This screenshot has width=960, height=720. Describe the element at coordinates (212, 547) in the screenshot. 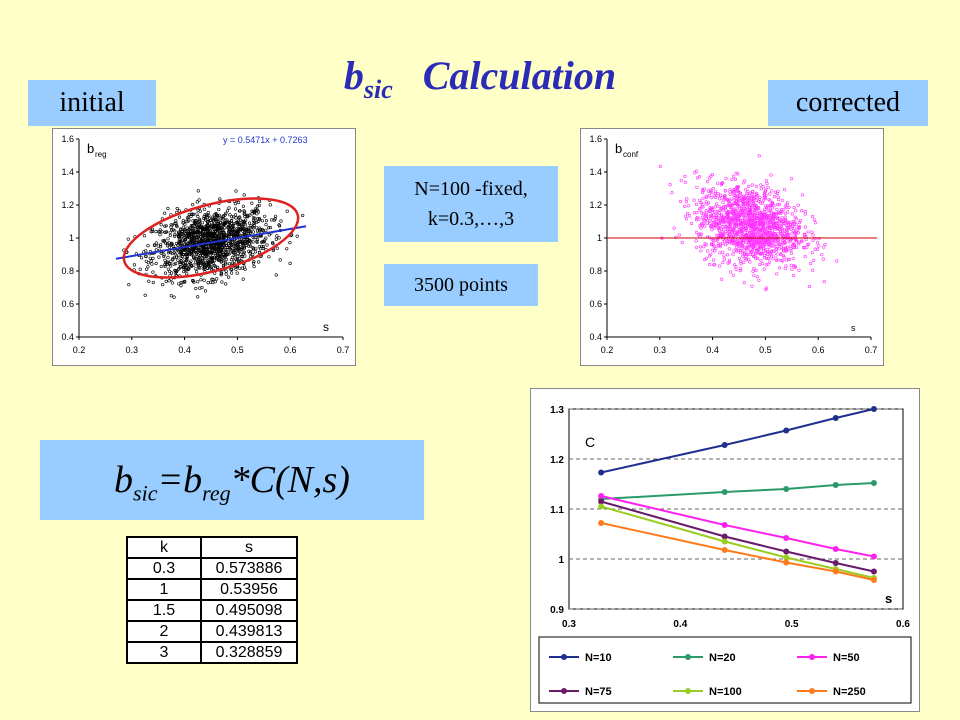

I see `table-header-row: k s` at that location.